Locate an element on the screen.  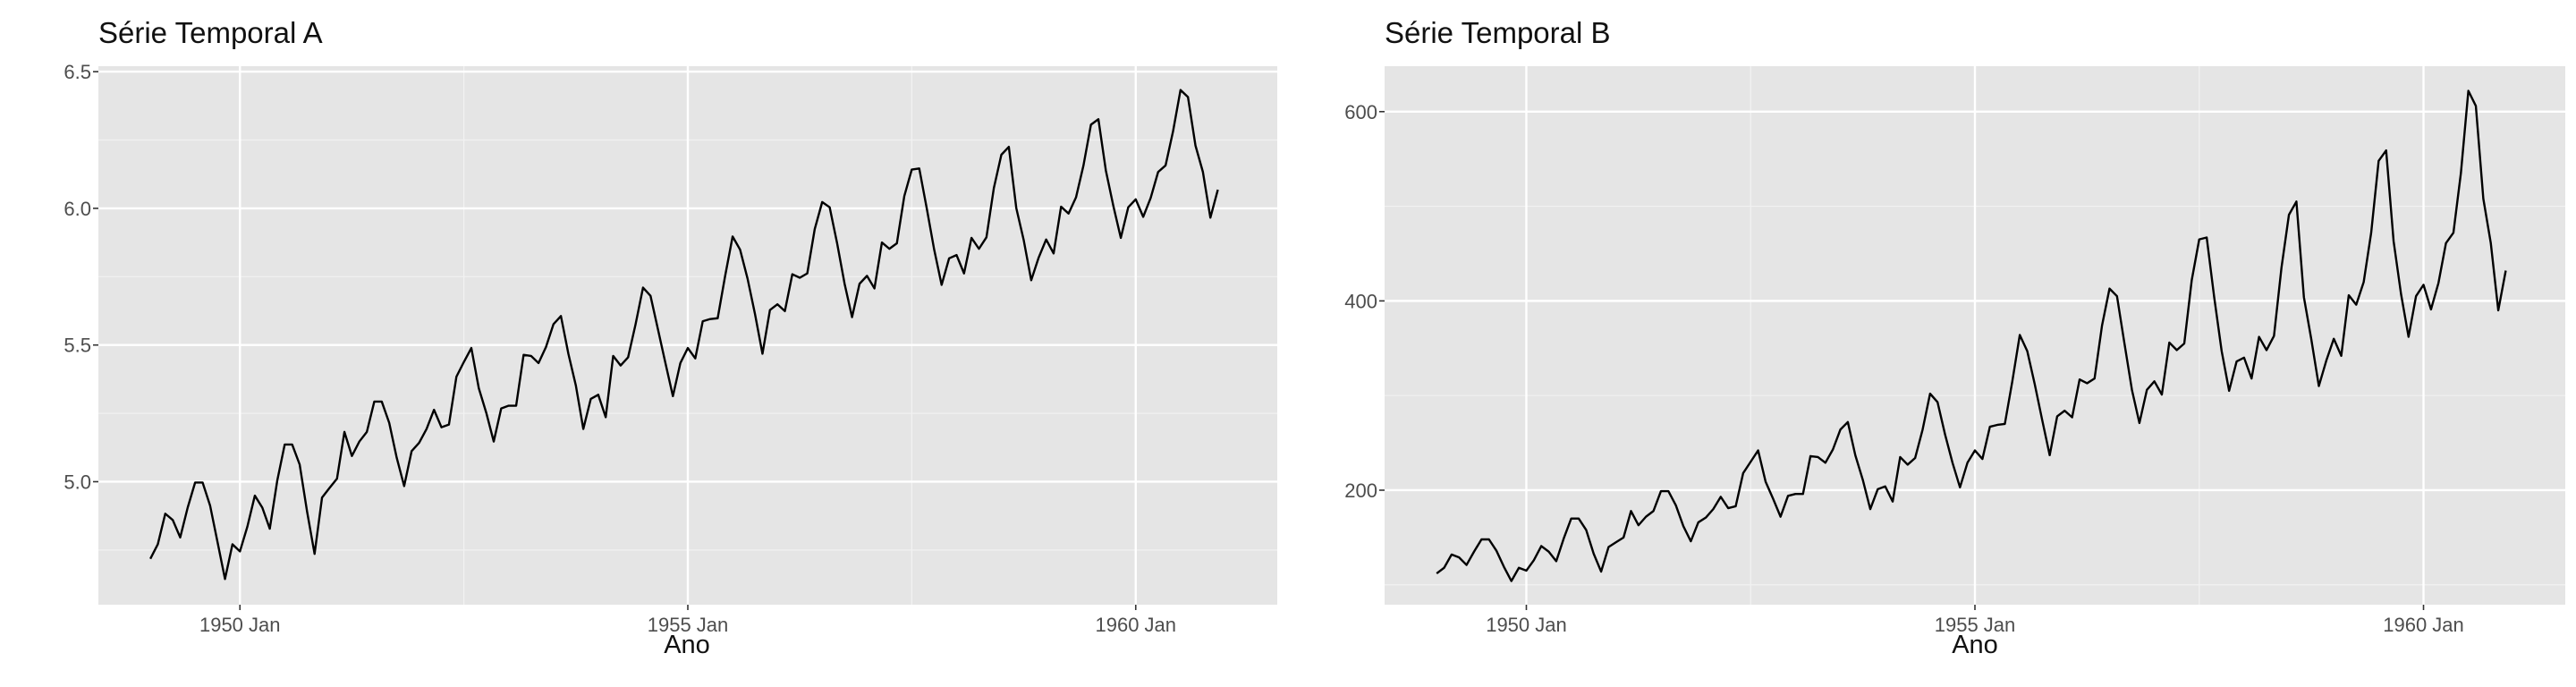
y-tick-label: 600 is located at coordinates (1360, 112).